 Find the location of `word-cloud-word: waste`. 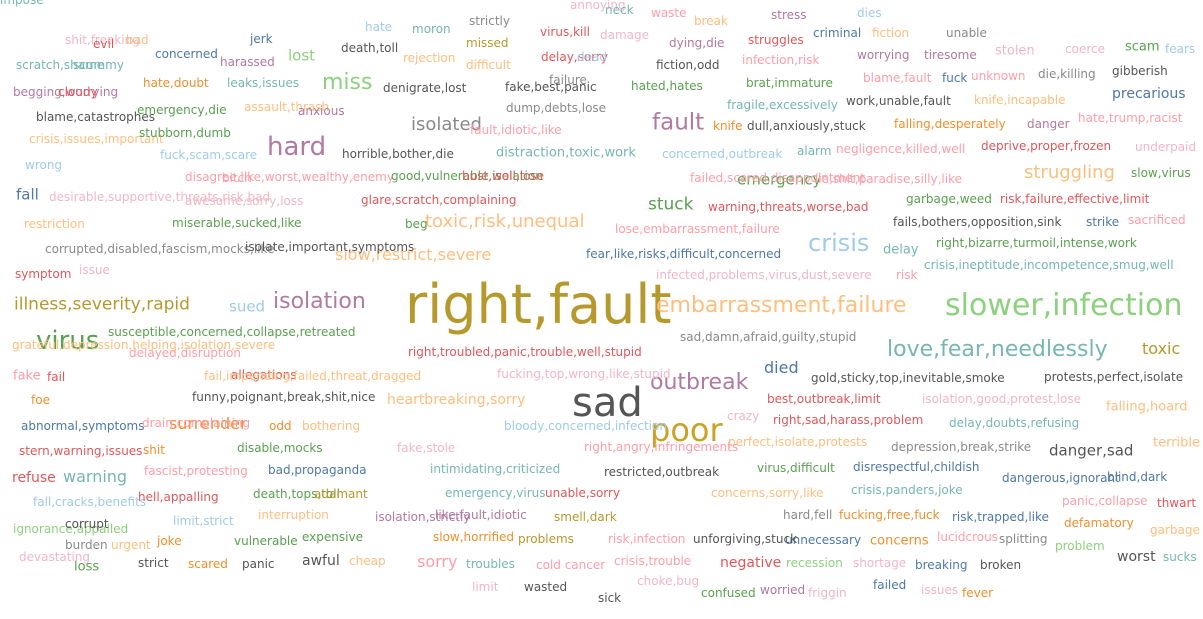

word-cloud-word: waste is located at coordinates (669, 13).